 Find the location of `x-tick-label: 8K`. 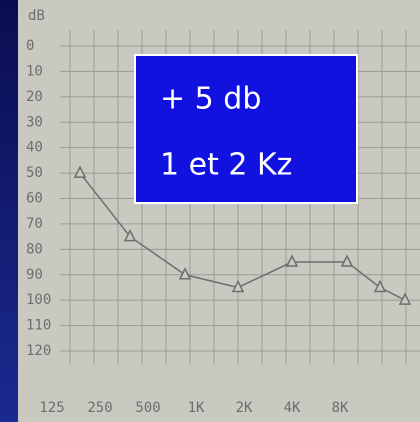

x-tick-label: 8K is located at coordinates (340, 408).